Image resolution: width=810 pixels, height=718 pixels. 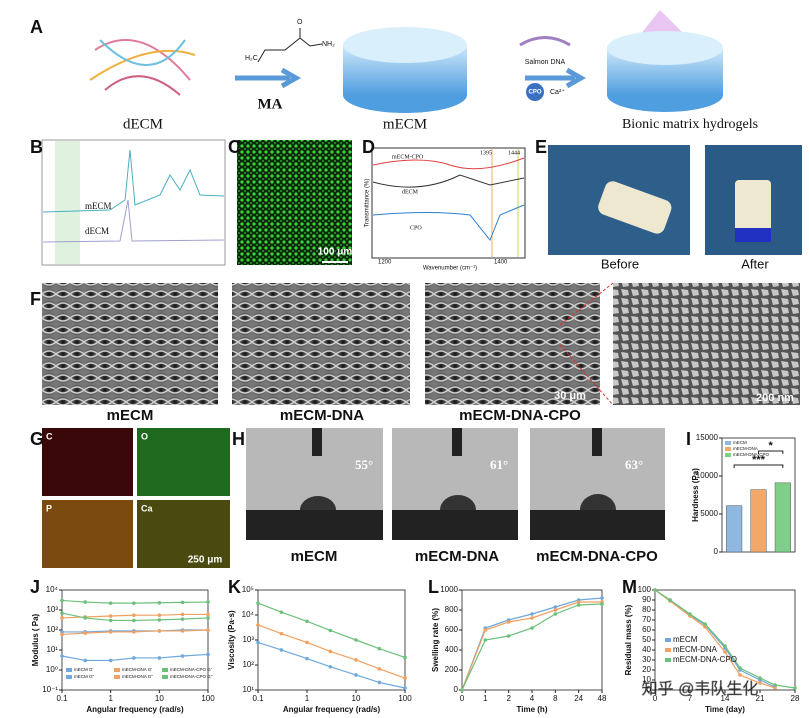 I want to click on scale-label: 200 nm, so click(x=775, y=398).